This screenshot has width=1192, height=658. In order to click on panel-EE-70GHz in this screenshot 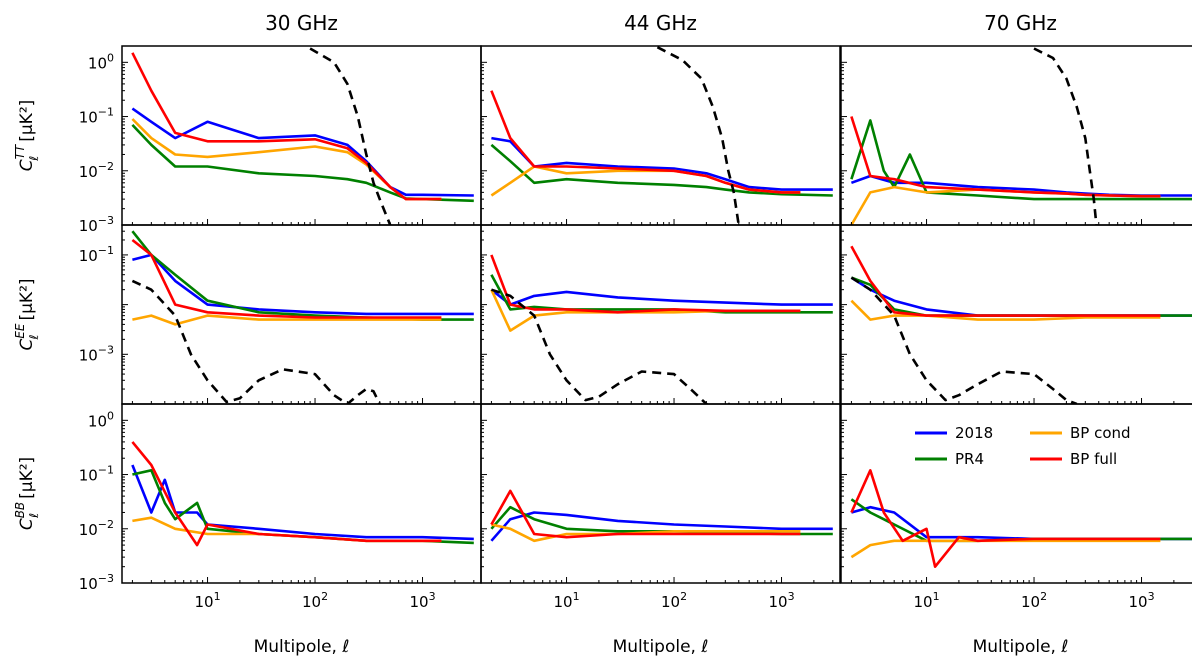, I will do `click(1016, 314)`.